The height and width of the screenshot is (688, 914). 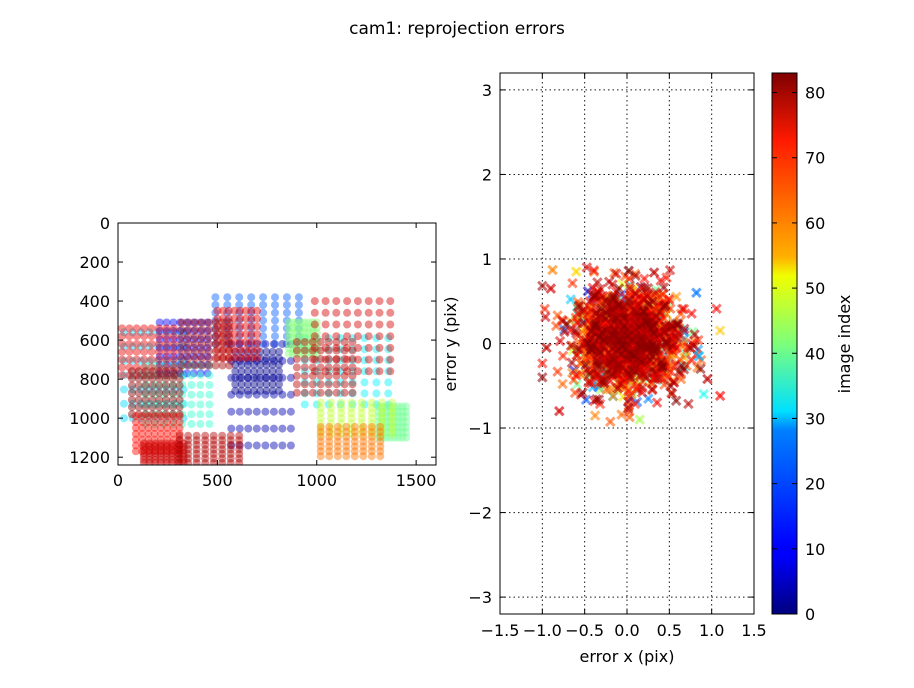 I want to click on x-tick-label: −1.5, so click(x=500, y=630).